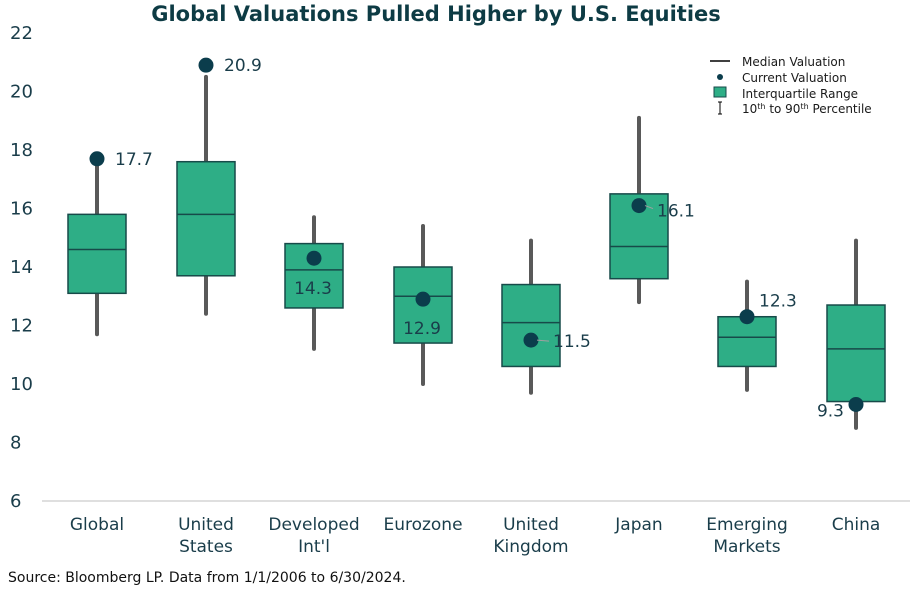  Describe the element at coordinates (21, 33) in the screenshot. I see `y-tick-label: 22` at that location.